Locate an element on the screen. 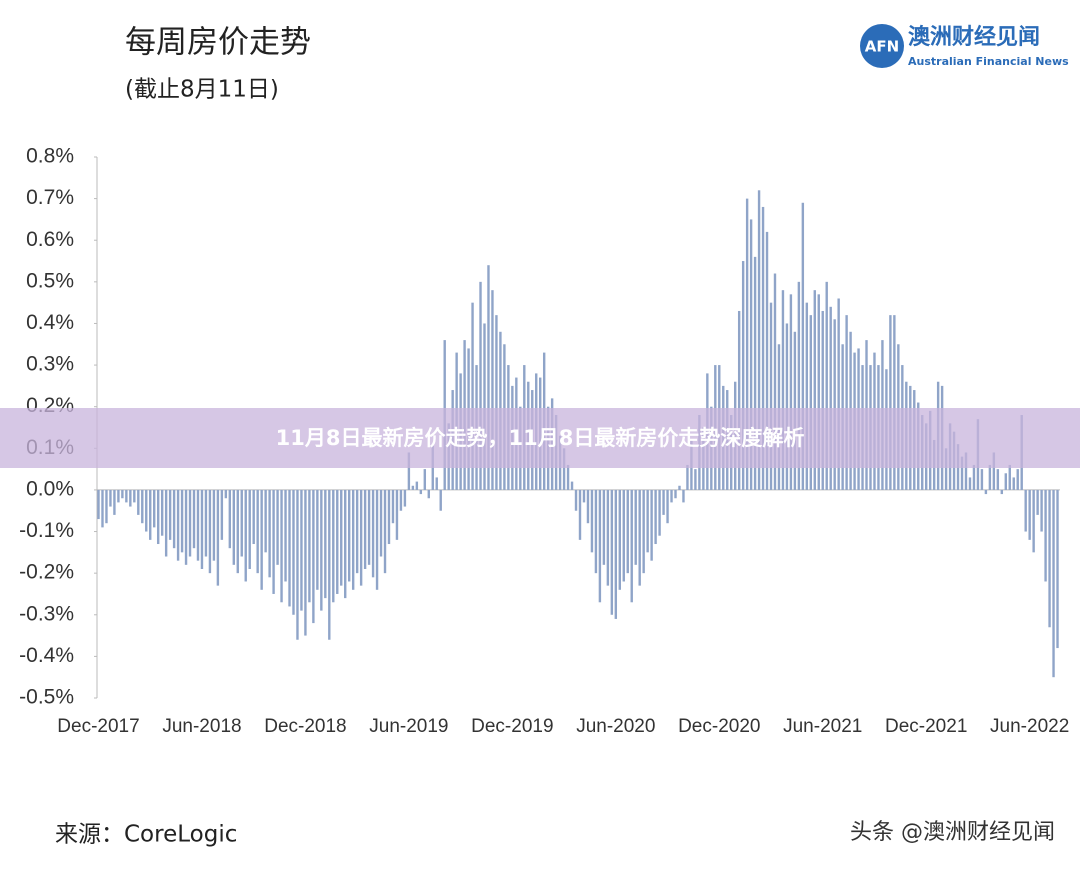 This screenshot has width=1080, height=872. x-tick-label: Dec-2019 is located at coordinates (512, 726).